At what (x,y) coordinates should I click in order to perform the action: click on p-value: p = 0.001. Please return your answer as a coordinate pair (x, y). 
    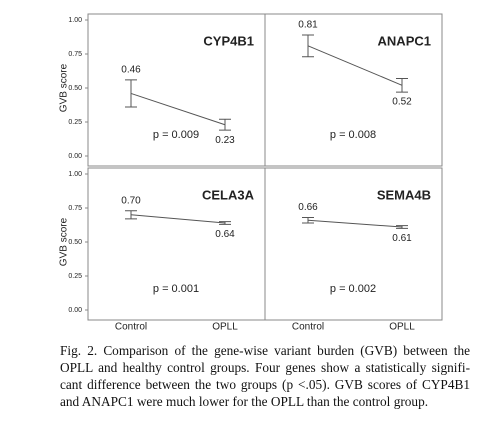
    Looking at the image, I should click on (176, 289).